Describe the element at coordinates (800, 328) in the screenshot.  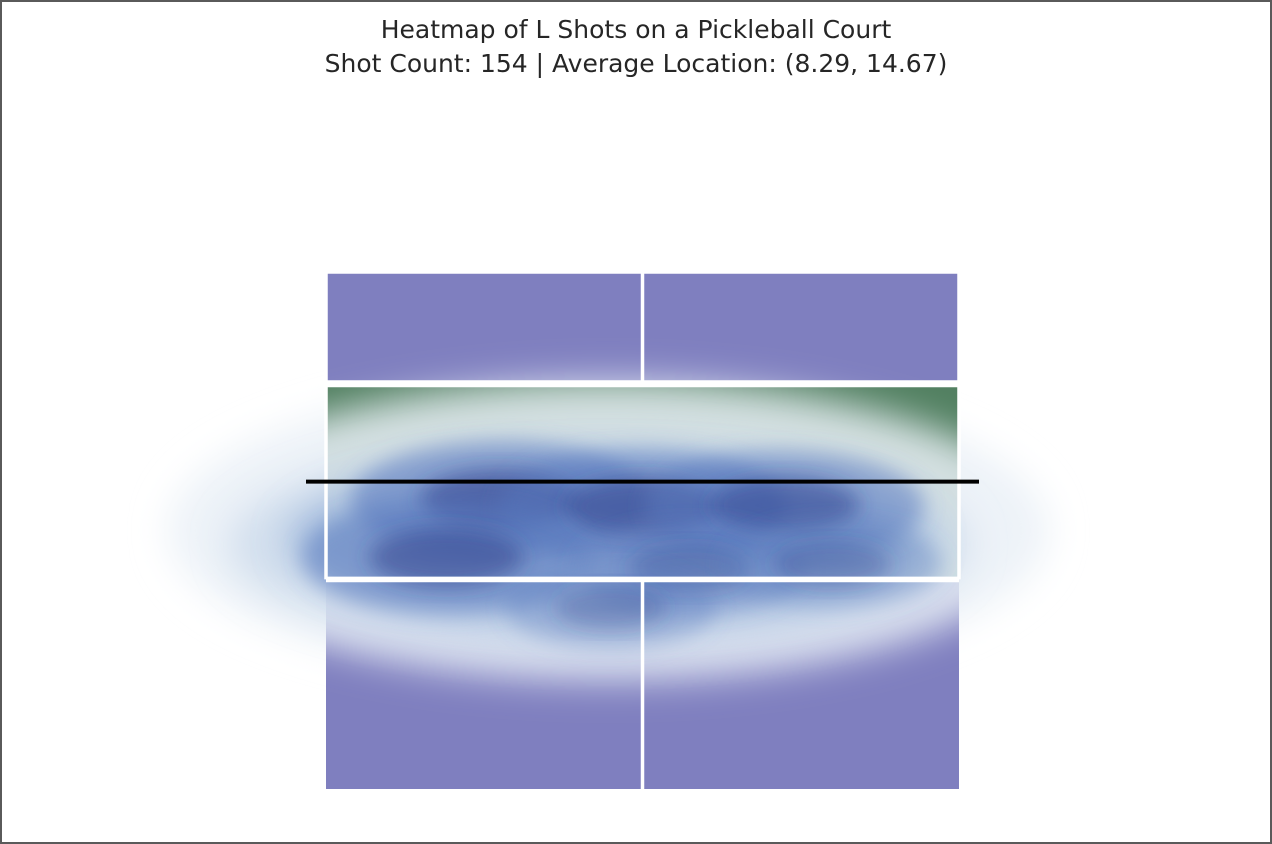
I see `service-box-far-right` at that location.